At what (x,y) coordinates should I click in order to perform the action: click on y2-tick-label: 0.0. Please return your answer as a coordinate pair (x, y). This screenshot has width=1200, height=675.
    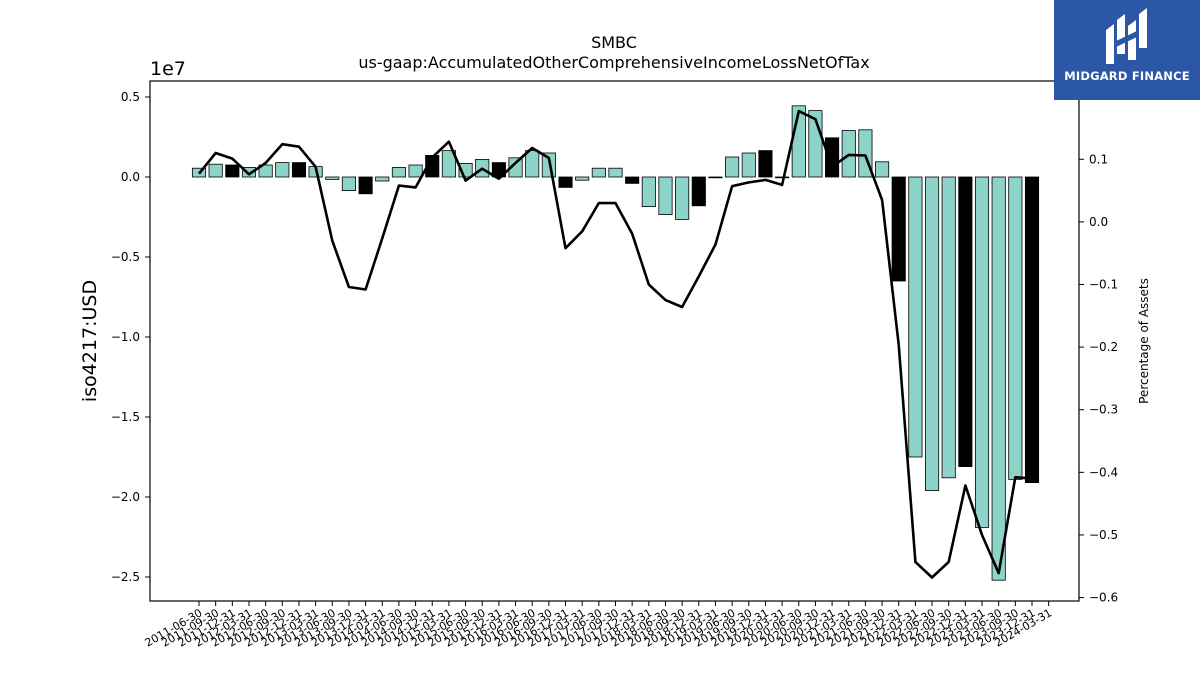
    Looking at the image, I should click on (1098, 222).